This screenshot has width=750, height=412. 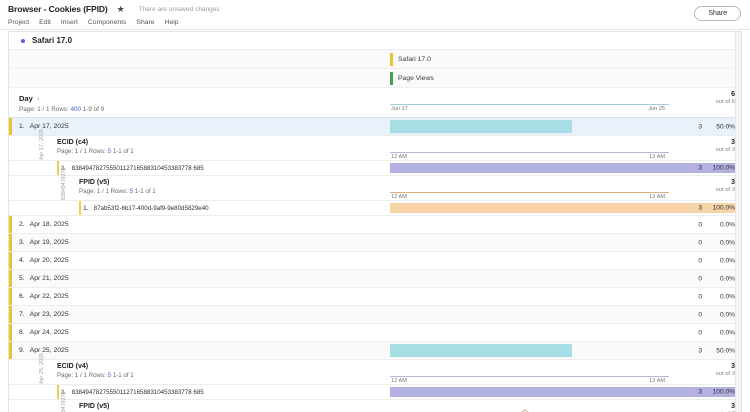 I want to click on group-axis-total-c: 3 out of 3, so click(x=725, y=370).